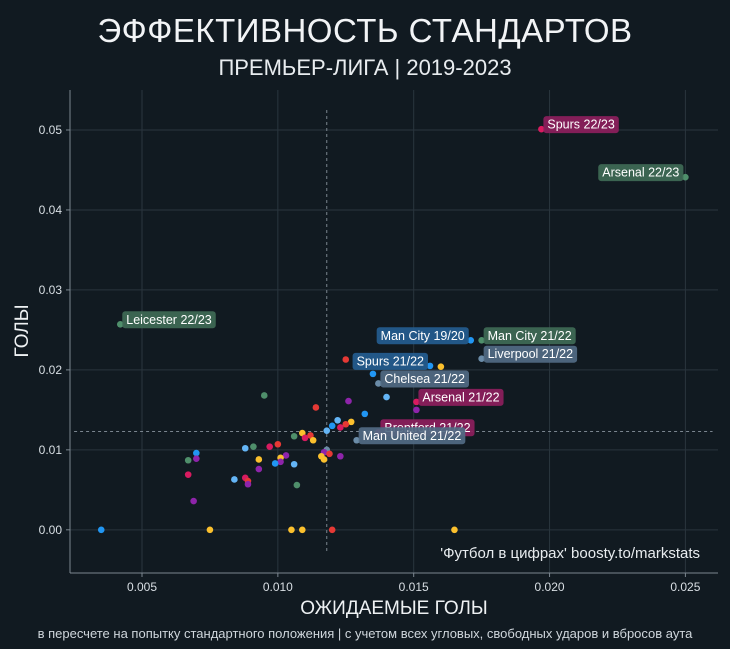  I want to click on point-label-text: Spurs 22/23, so click(580, 125).